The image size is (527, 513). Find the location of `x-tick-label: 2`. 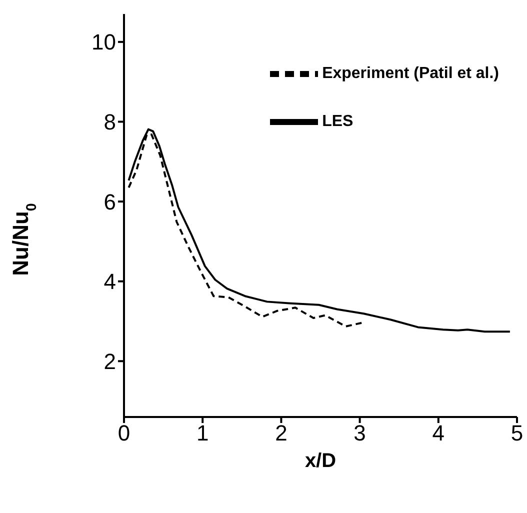

x-tick-label: 2 is located at coordinates (281, 433).